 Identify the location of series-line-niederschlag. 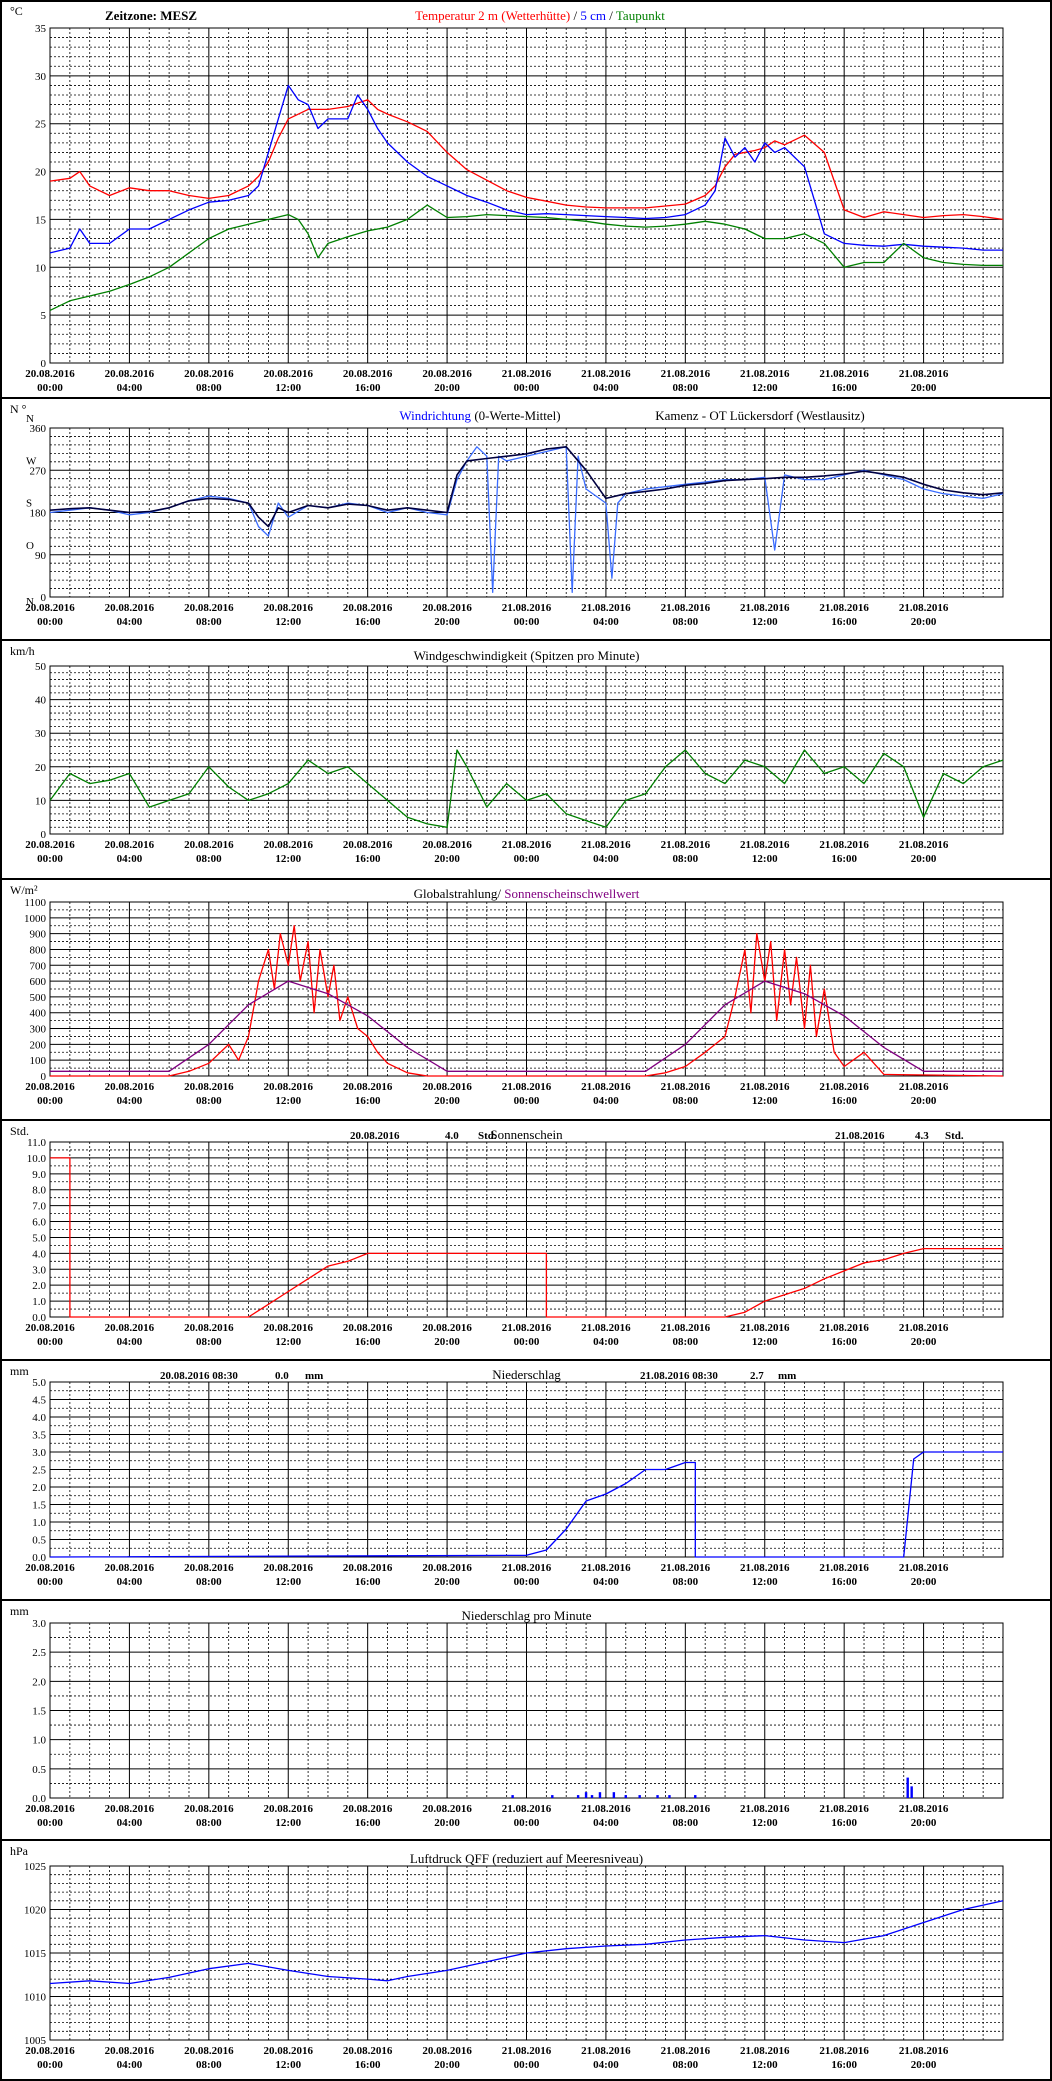
(526, 1504).